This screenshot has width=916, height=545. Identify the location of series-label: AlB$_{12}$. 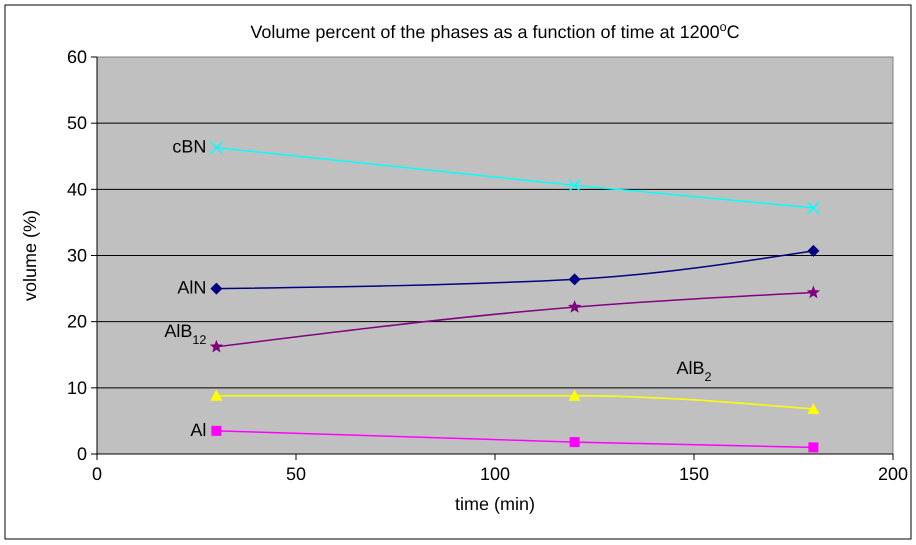
(185, 333).